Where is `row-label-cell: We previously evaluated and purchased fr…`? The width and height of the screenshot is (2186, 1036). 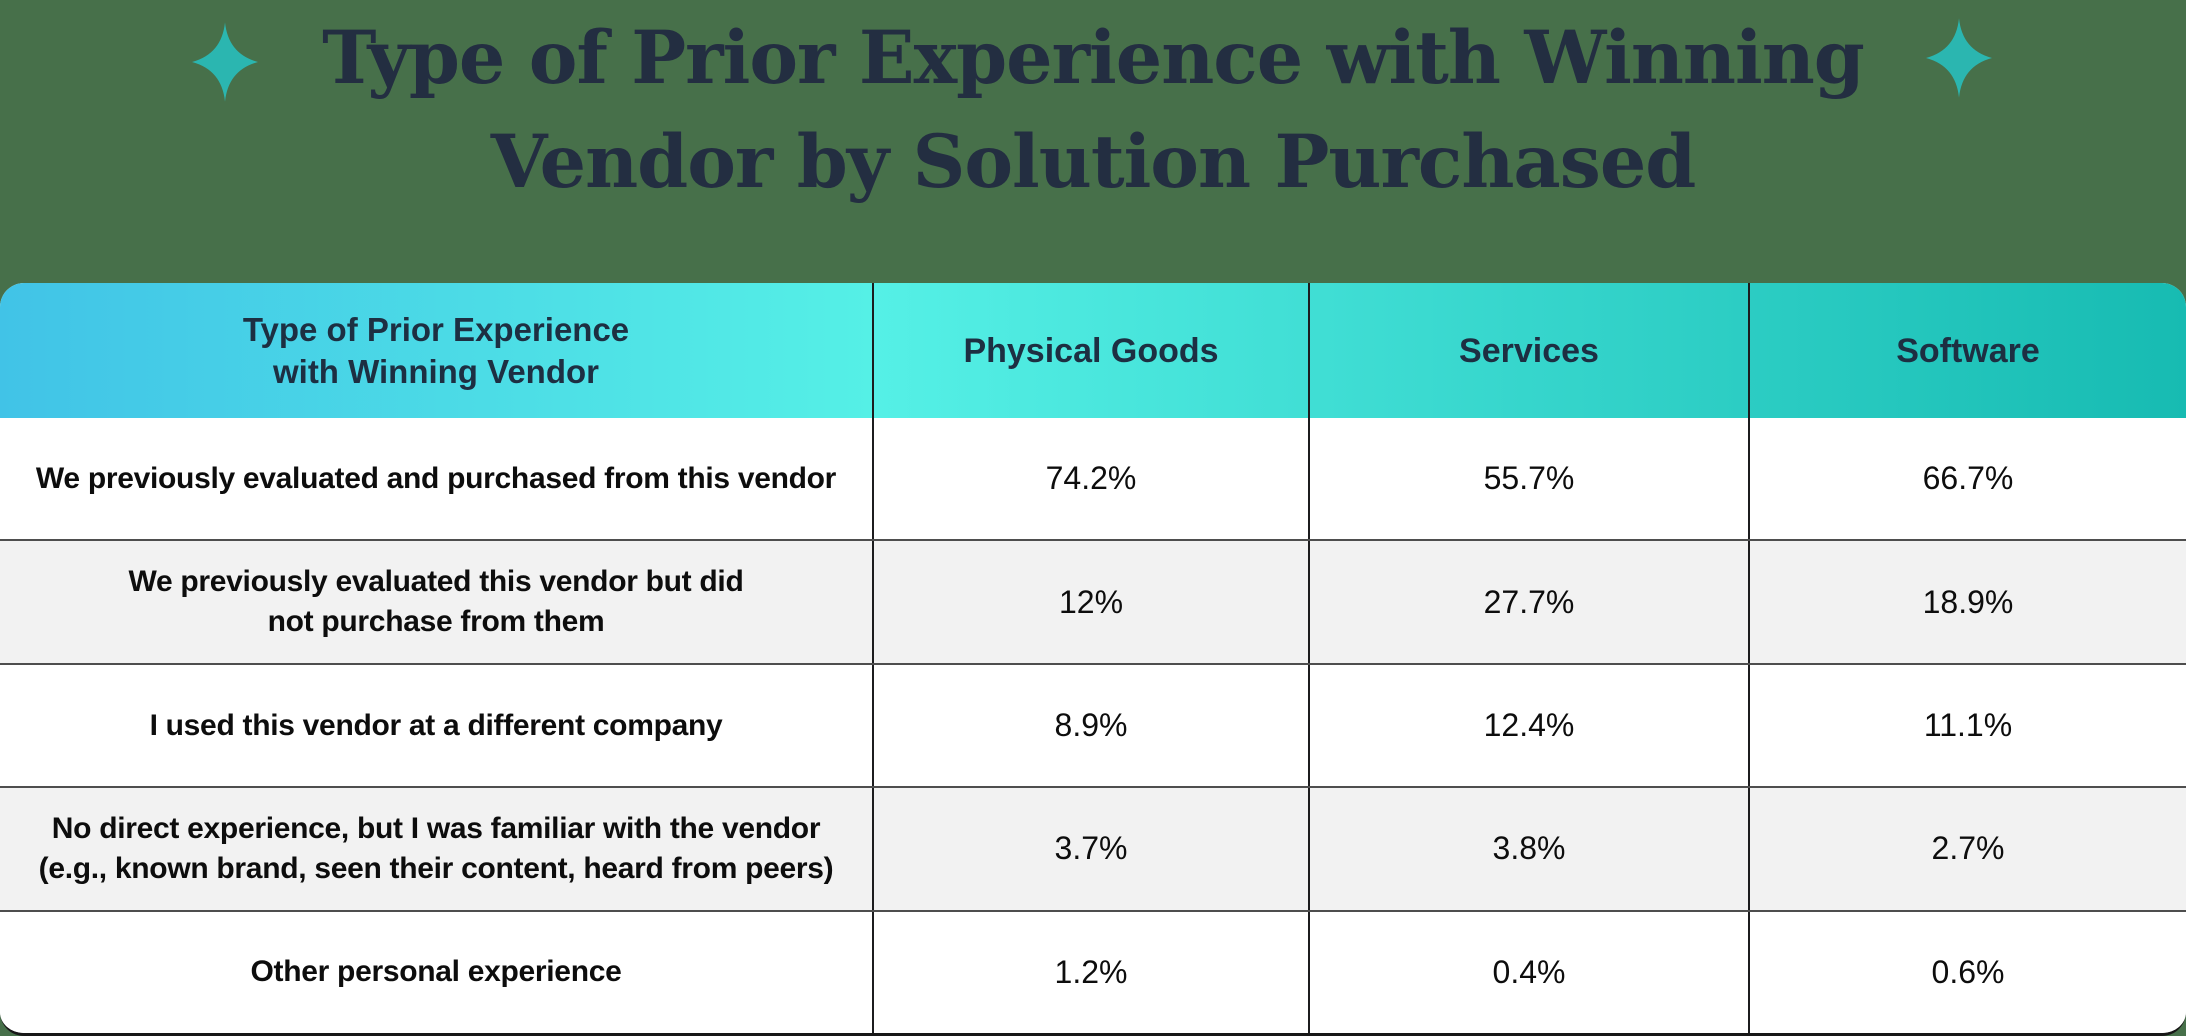
row-label-cell: We previously evaluated and purchased fr… is located at coordinates (436, 478).